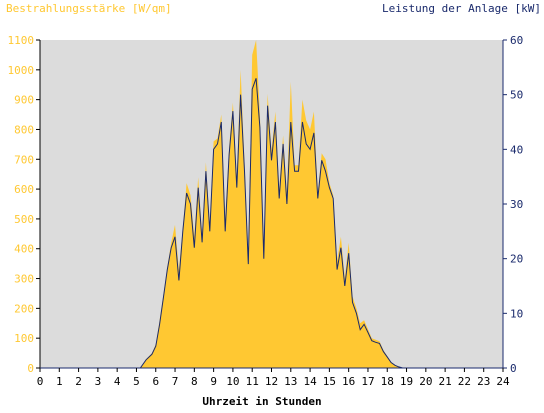  I want to click on right-ticks: 0 10 20 30 40 50 60, so click(513, 204).